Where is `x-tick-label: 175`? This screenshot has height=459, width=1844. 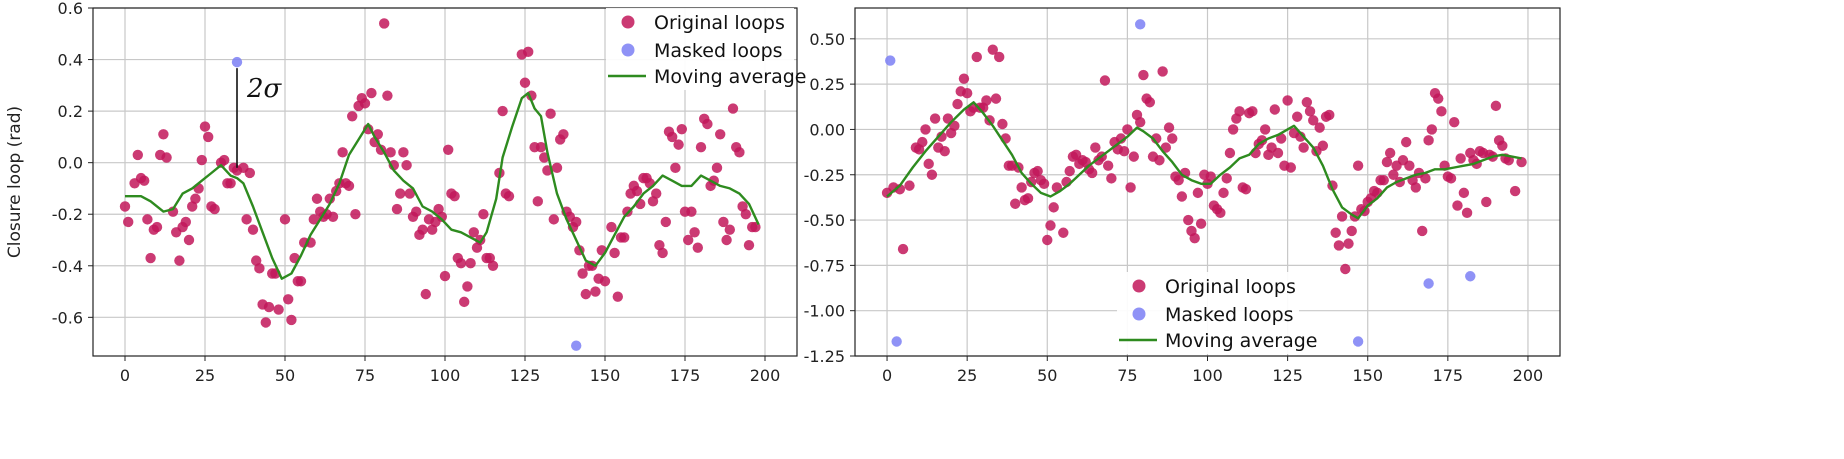
x-tick-label: 175 is located at coordinates (685, 375).